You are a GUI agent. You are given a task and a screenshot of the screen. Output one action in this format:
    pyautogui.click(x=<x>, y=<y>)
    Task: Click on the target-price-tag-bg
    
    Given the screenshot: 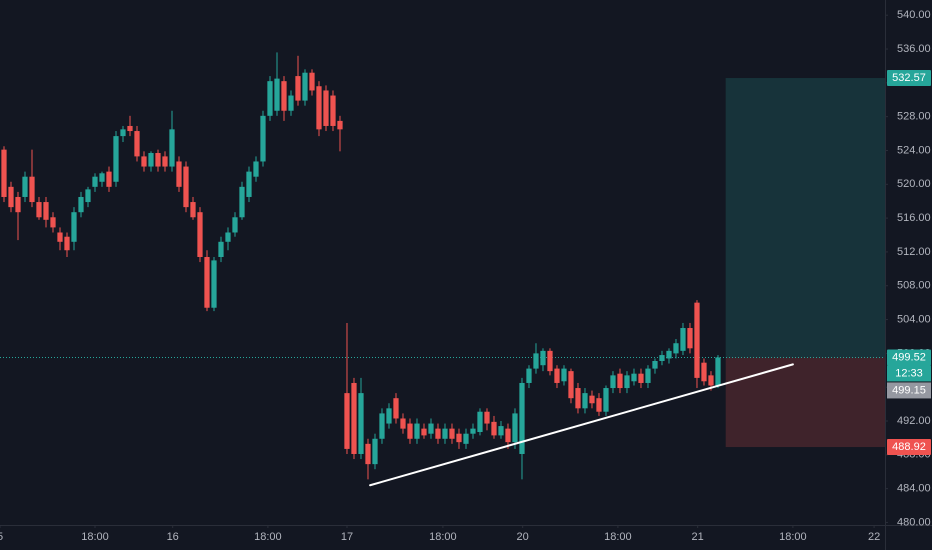 What is the action you would take?
    pyautogui.click(x=909, y=78)
    